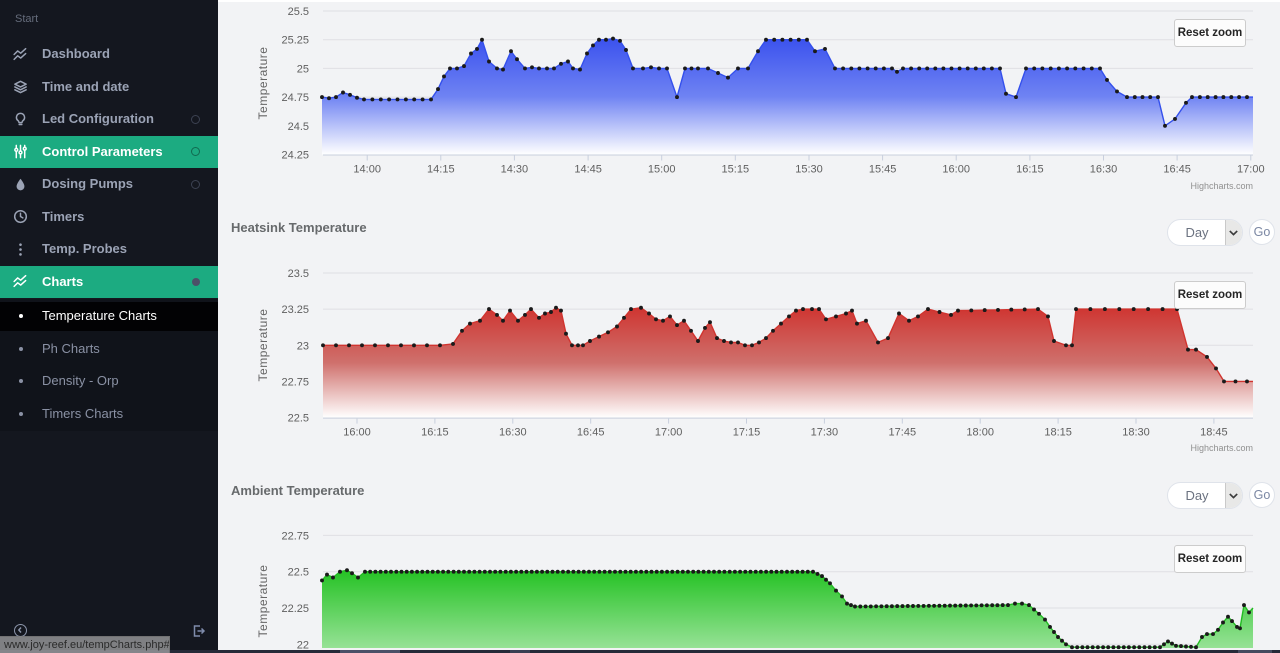  What do you see at coordinates (303, 69) in the screenshot?
I see `svg-text: 25` at bounding box center [303, 69].